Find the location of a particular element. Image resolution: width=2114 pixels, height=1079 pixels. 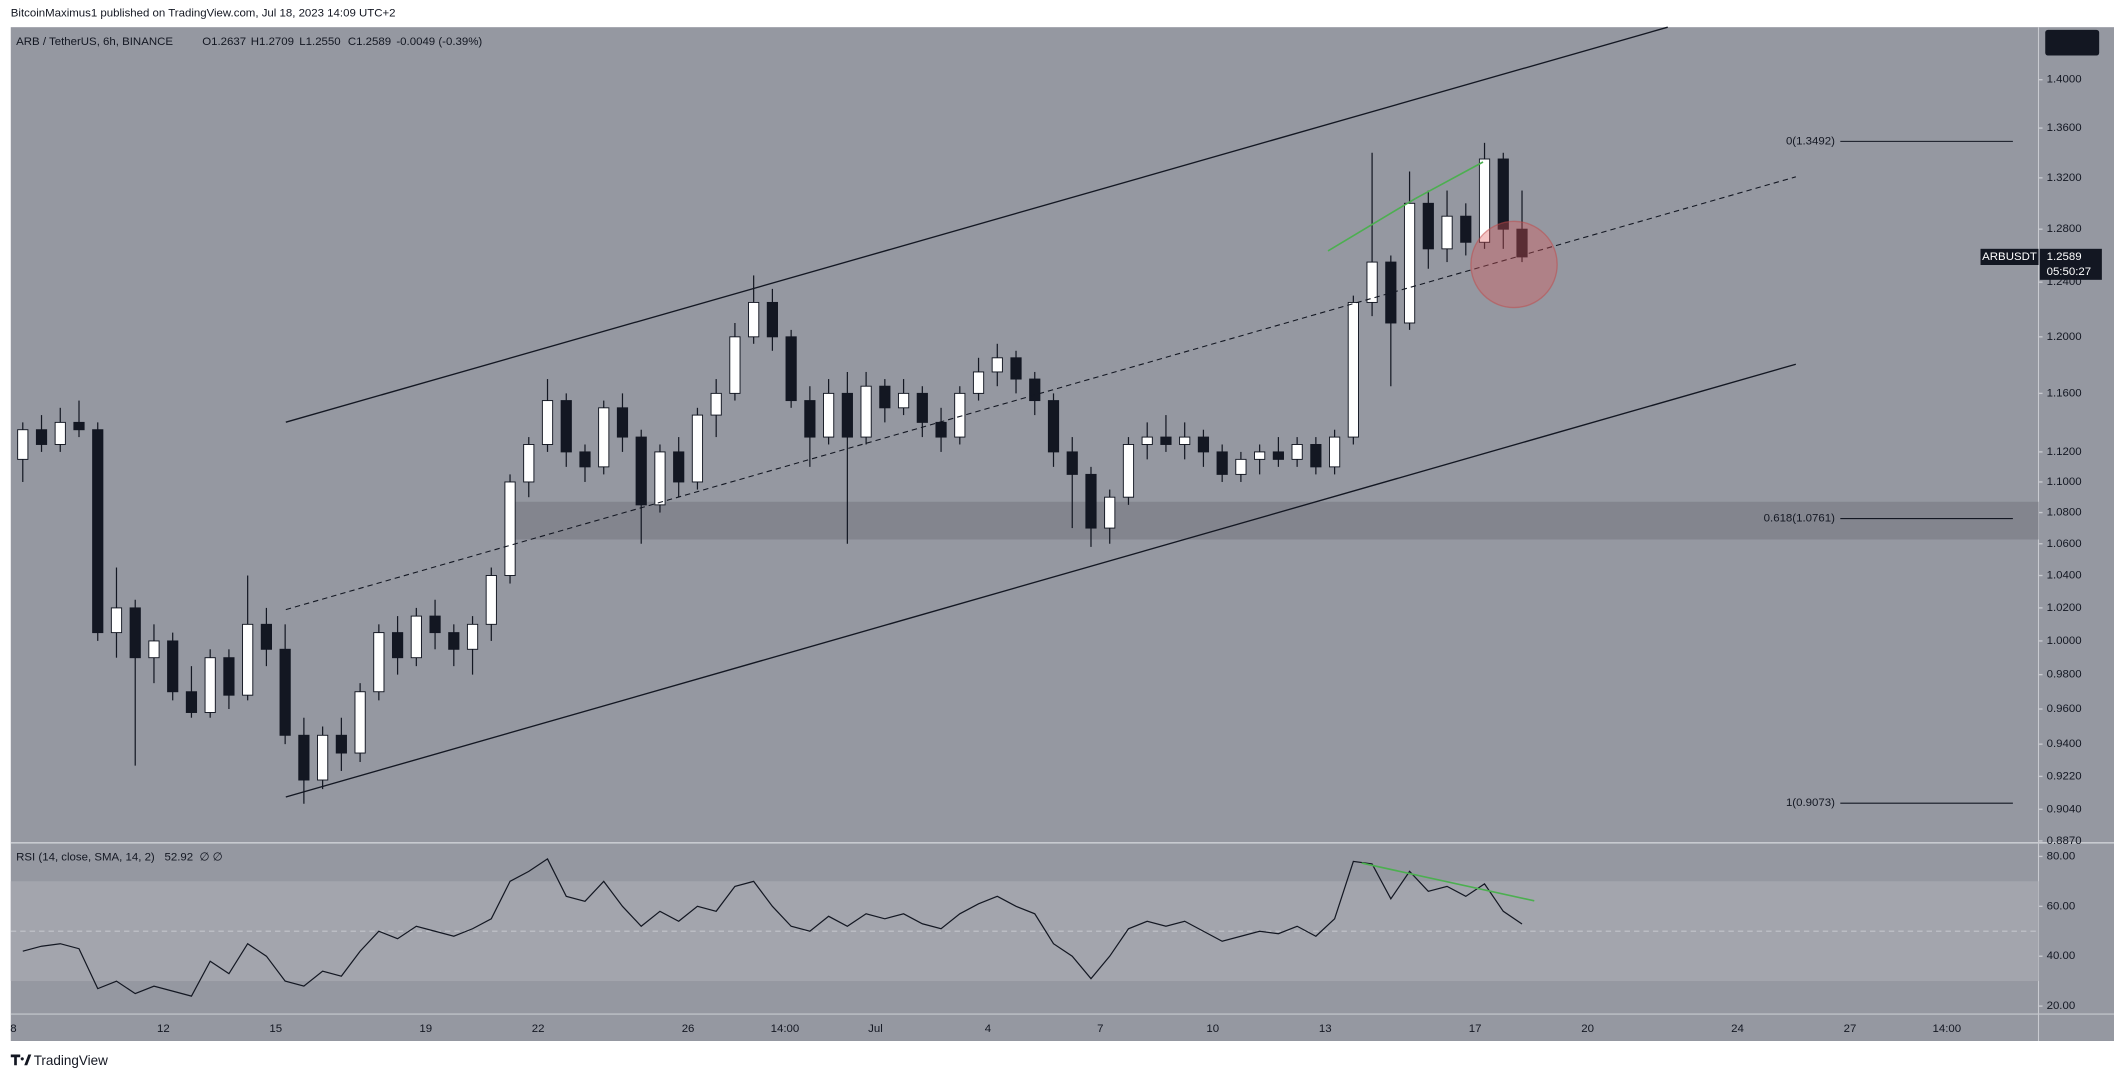

y-tick-label: 1.0400 is located at coordinates (2064, 576).